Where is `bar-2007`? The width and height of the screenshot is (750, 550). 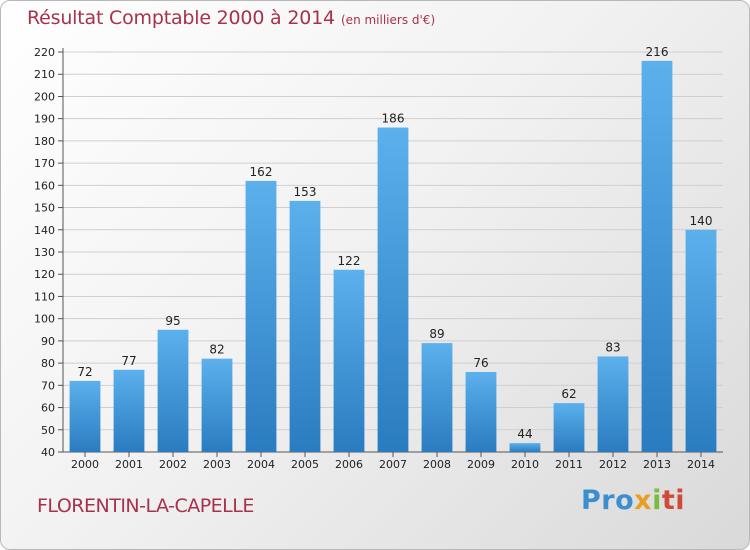
bar-2007 is located at coordinates (393, 290).